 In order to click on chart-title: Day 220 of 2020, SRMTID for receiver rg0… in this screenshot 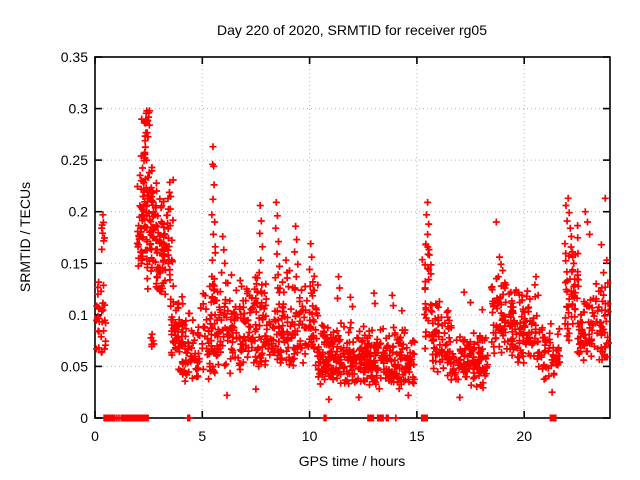, I will do `click(352, 30)`.